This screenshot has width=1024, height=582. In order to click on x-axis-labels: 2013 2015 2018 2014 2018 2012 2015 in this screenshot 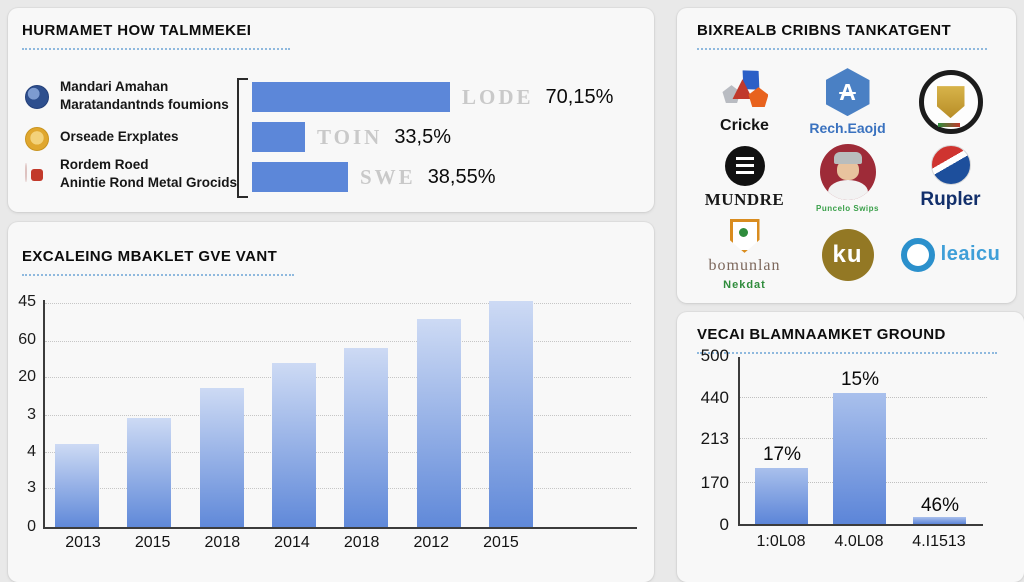, I will do `click(292, 543)`.